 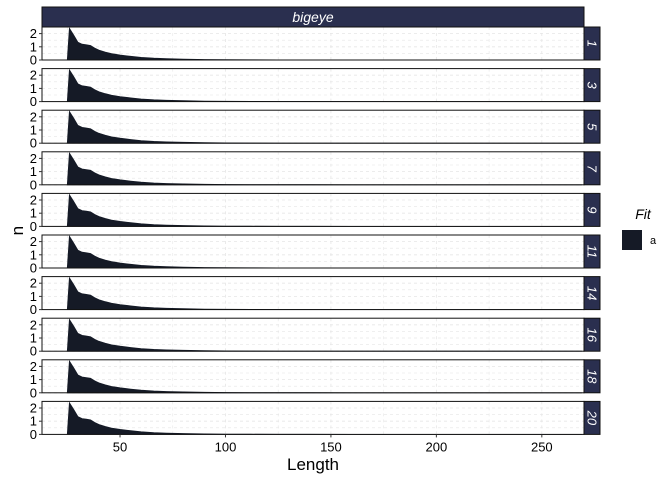 What do you see at coordinates (643, 214) in the screenshot?
I see `legend-title: Fit` at bounding box center [643, 214].